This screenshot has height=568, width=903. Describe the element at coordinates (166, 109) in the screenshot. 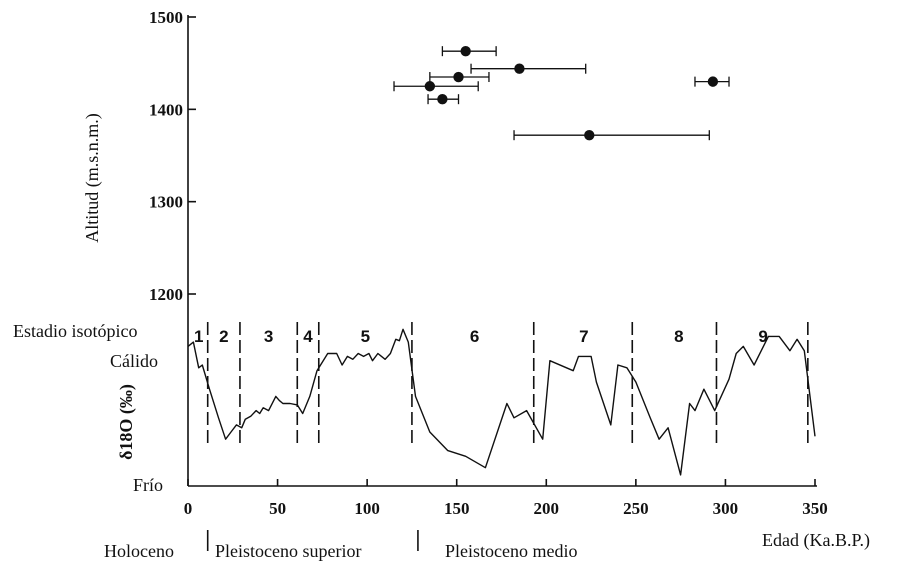

I see `y-tick-label: 1400` at that location.